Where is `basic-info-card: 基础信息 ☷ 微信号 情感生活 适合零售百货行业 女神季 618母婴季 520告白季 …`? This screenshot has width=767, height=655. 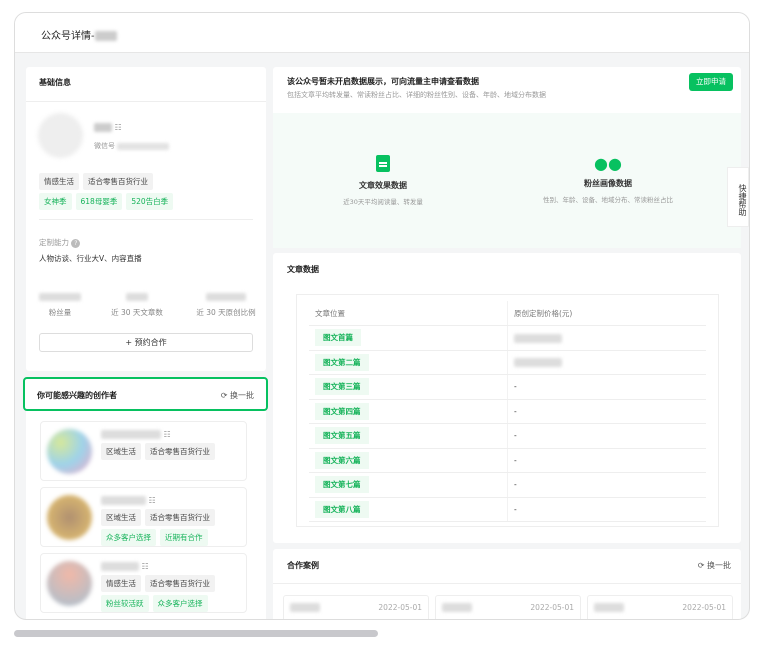 basic-info-card: 基础信息 ☷ 微信号 情感生活 适合零售百货行业 女神季 618母婴季 520告白季 … is located at coordinates (146, 219).